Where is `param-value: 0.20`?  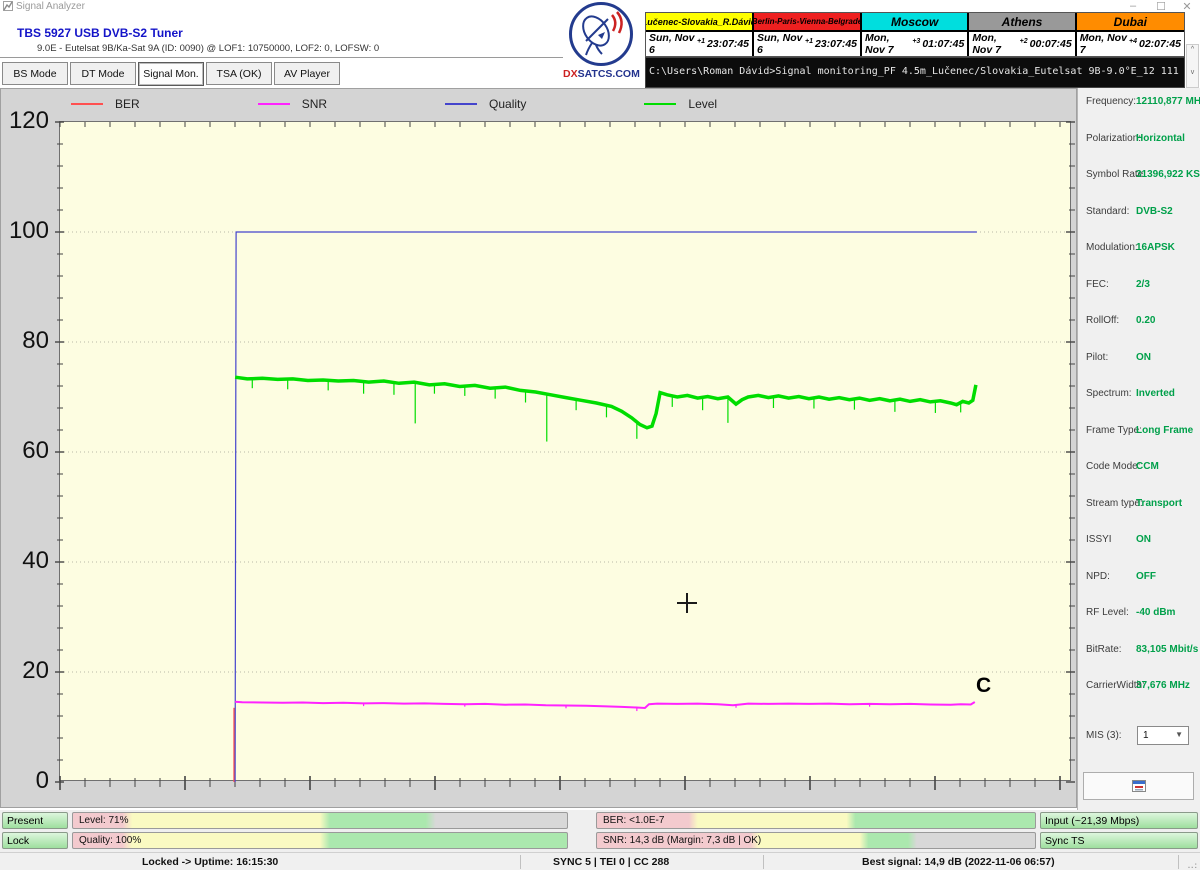 param-value: 0.20 is located at coordinates (1146, 320).